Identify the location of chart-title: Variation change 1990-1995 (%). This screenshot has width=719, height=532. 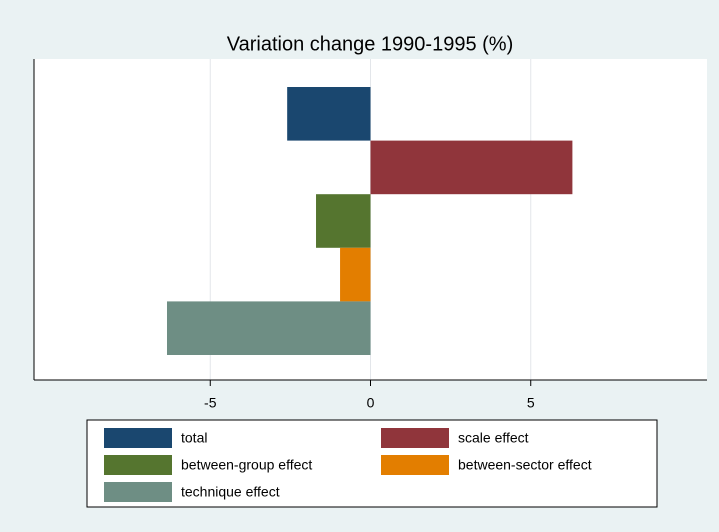
(370, 44).